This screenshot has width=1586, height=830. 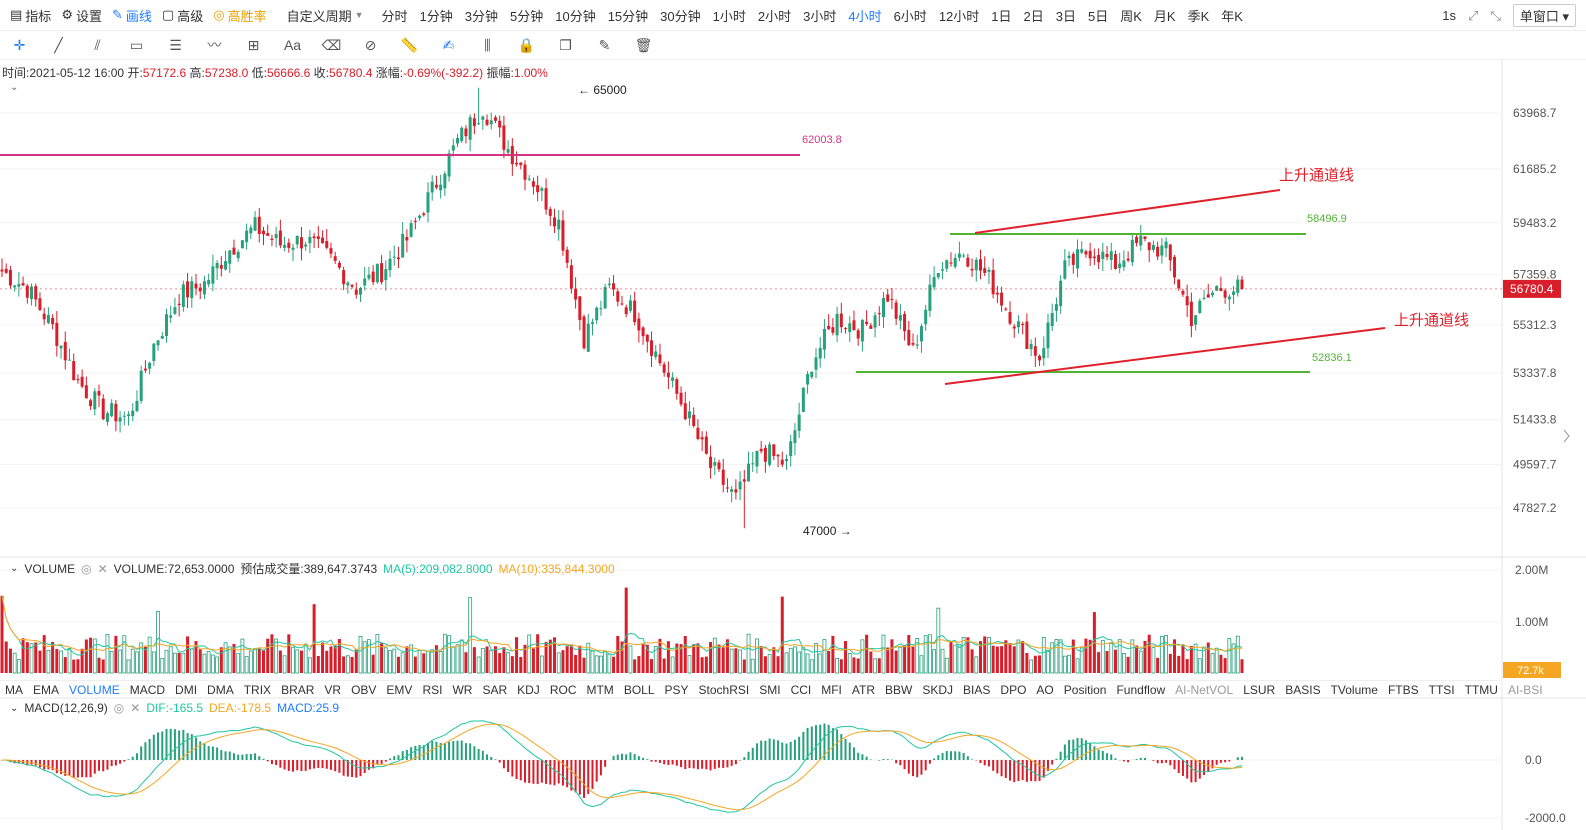 I want to click on indicator-tab: VOLUME, so click(x=94, y=690).